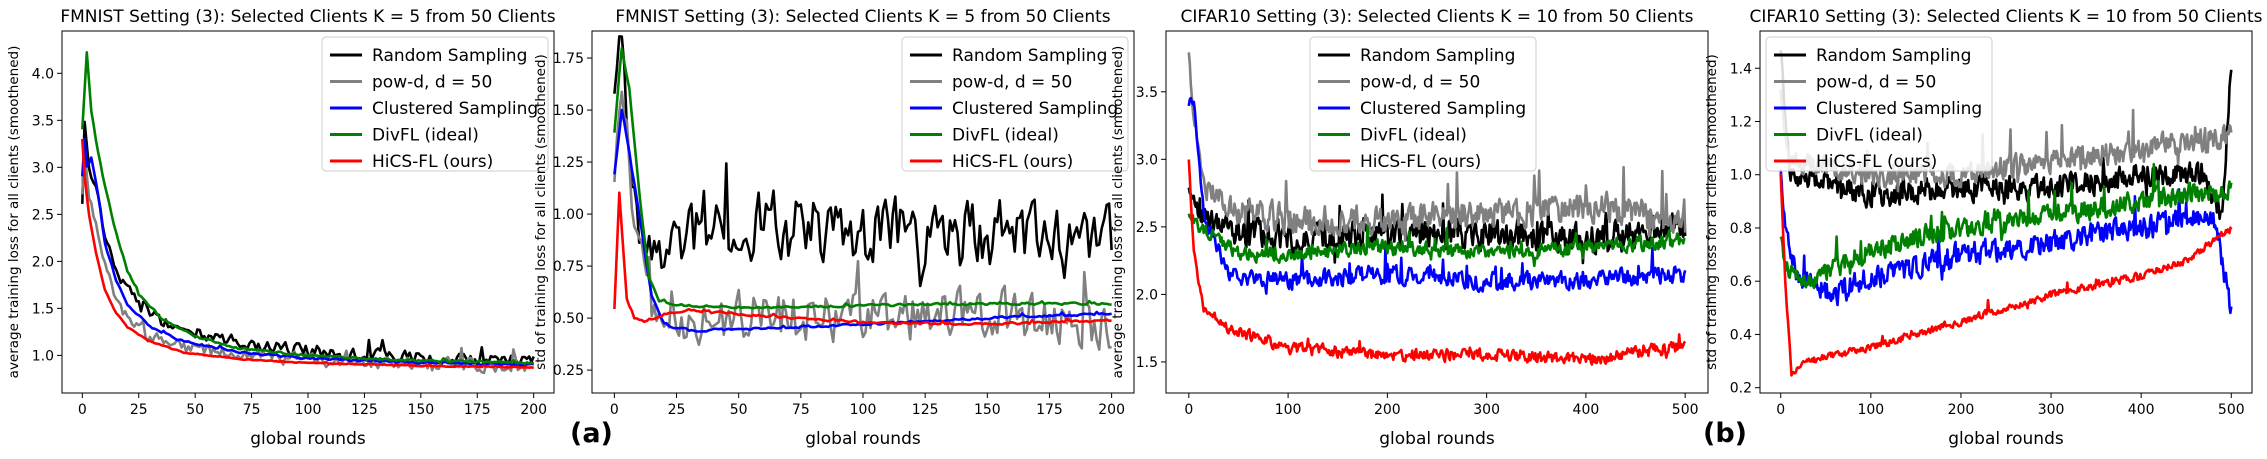  Describe the element at coordinates (1741, 282) in the screenshot. I see `y-tick-label: 0.6` at that location.